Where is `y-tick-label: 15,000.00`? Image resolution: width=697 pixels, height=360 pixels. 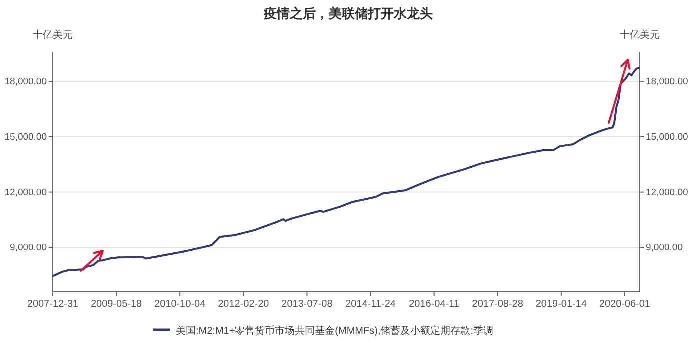
y-tick-label: 15,000.00 is located at coordinates (25, 137).